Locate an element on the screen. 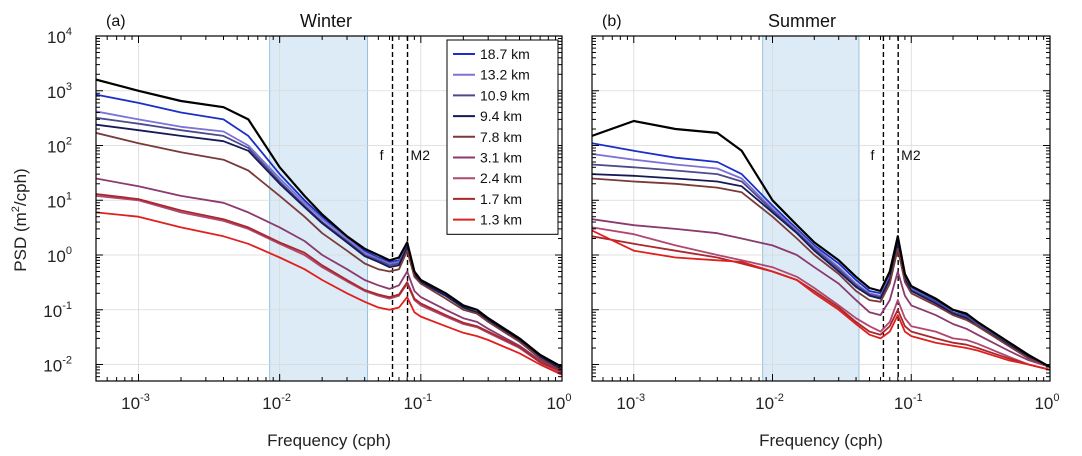  y-tick-label: 10⁻¹ is located at coordinates (57, 310).